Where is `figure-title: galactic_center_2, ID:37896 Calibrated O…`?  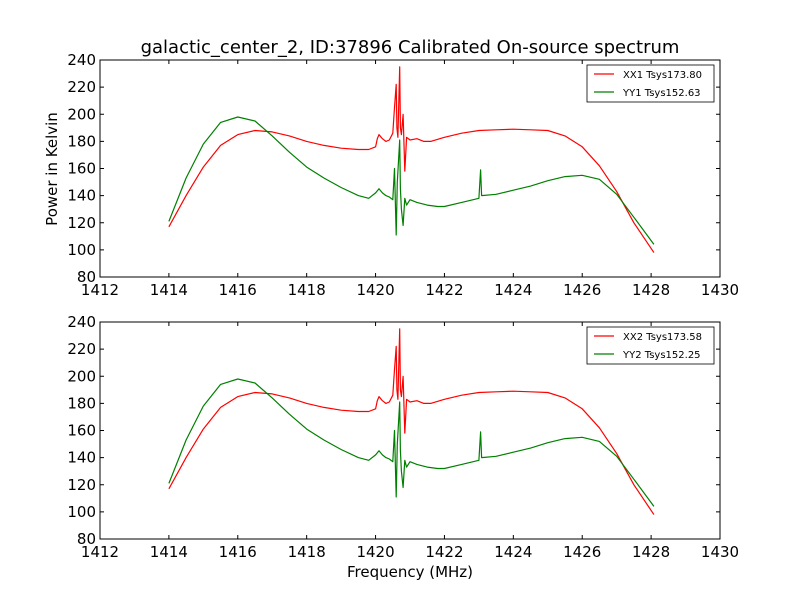
figure-title: galactic_center_2, ID:37896 Calibrated O… is located at coordinates (410, 47).